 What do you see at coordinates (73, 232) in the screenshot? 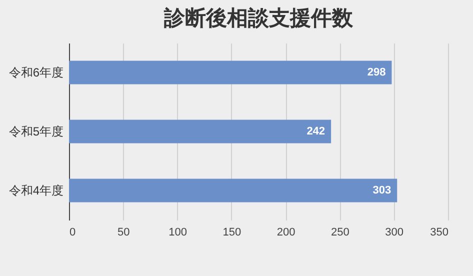
I see `x-tick-label: 0` at bounding box center [73, 232].